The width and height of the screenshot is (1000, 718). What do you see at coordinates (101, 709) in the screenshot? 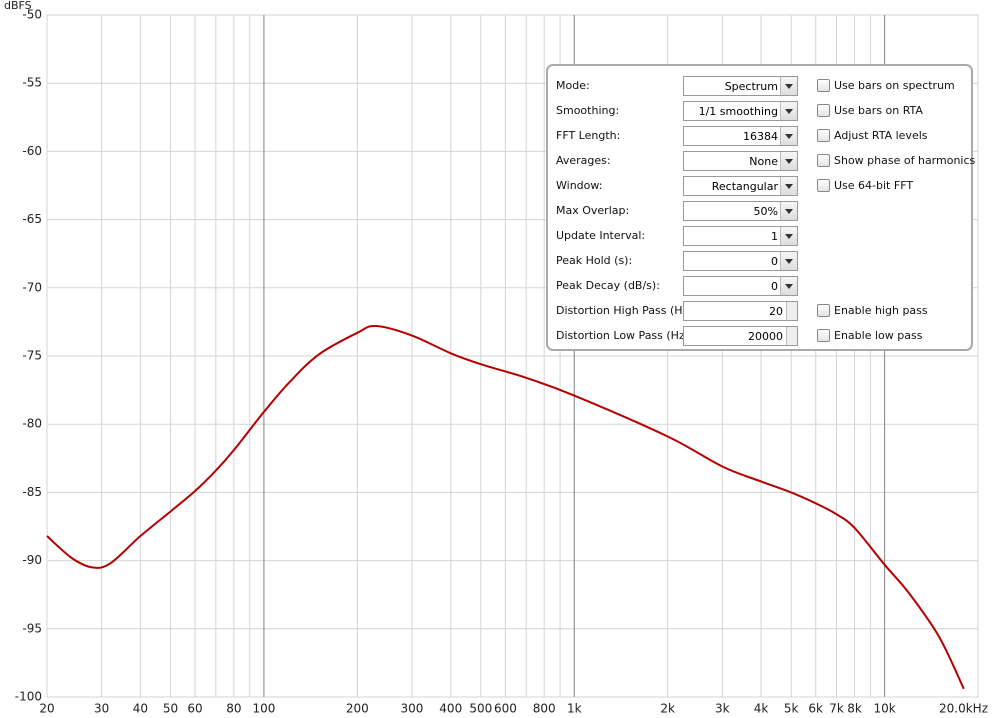
I see `x-tick-label: 30` at bounding box center [101, 709].